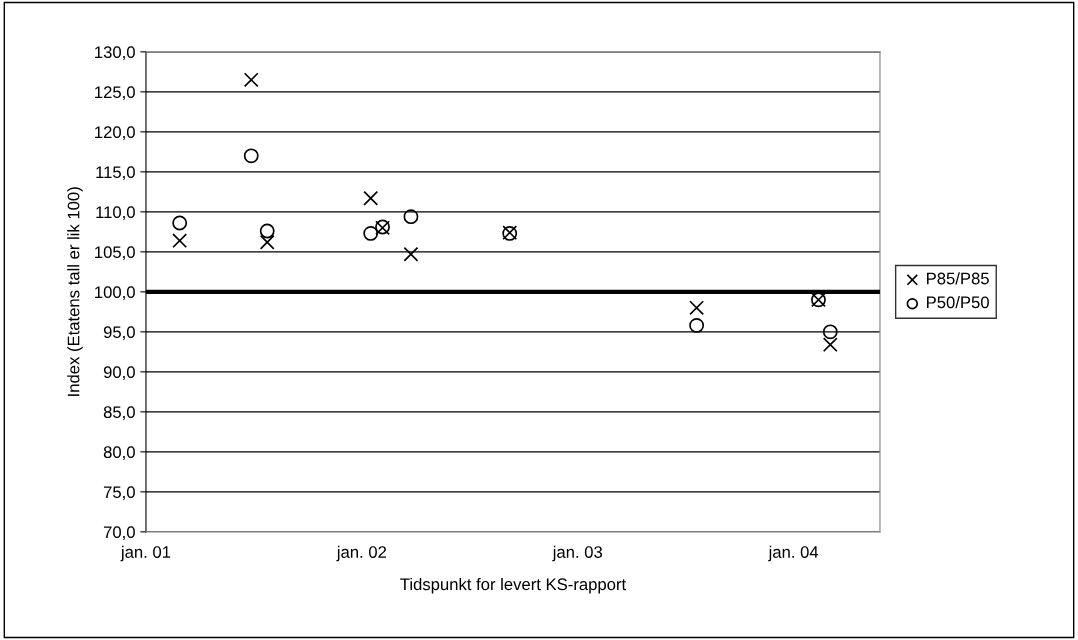 The image size is (1078, 640). Describe the element at coordinates (361, 553) in the screenshot. I see `x-tick-label: jan. 02` at that location.